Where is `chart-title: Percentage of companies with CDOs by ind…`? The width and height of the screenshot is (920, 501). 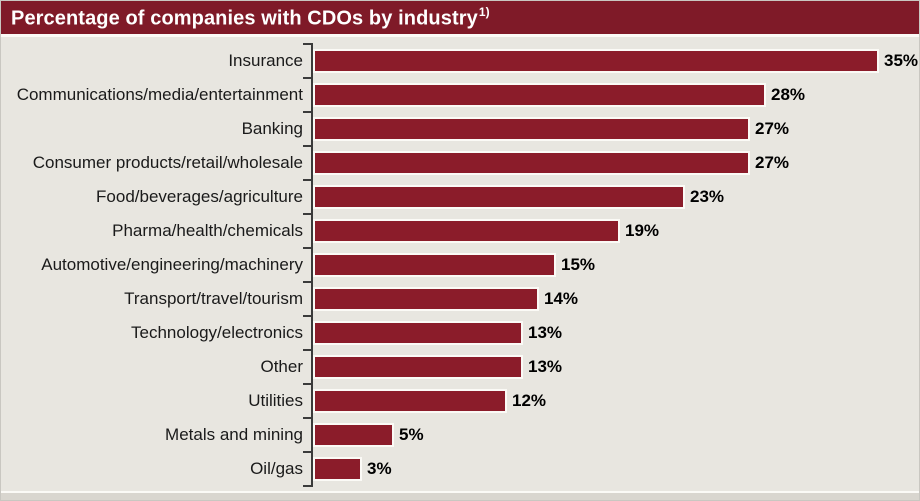 chart-title: Percentage of companies with CDOs by ind… is located at coordinates (250, 17).